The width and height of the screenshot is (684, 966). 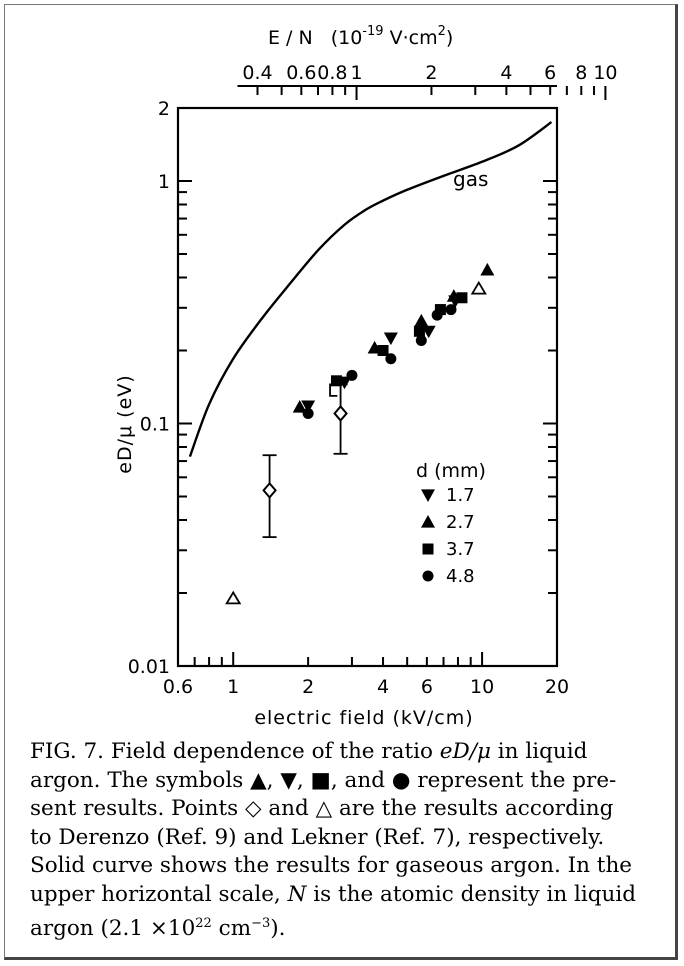 What do you see at coordinates (428, 495) in the screenshot?
I see `legend-marker-triangle-down` at bounding box center [428, 495].